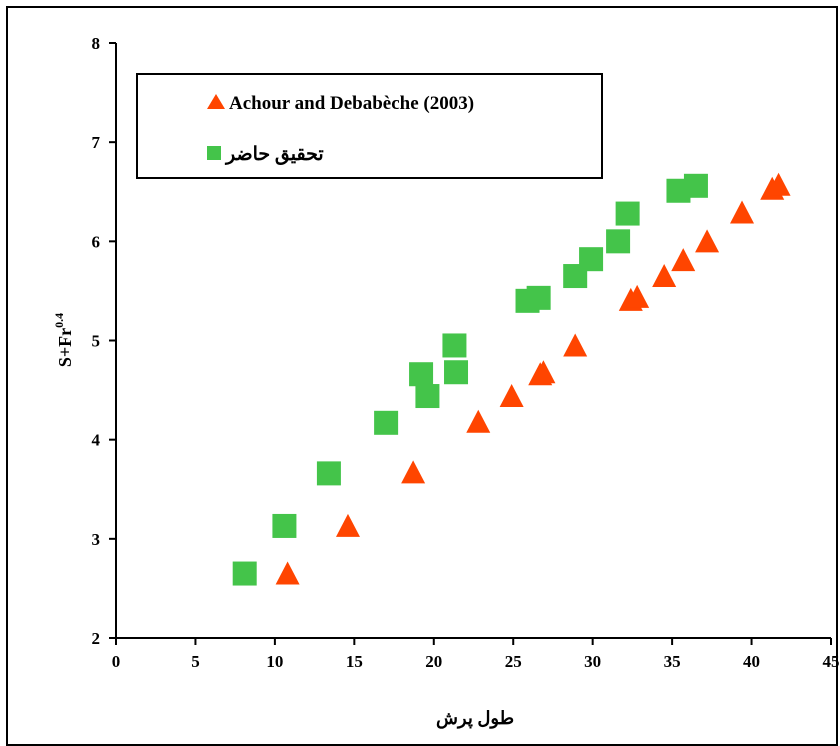 The height and width of the screenshot is (746, 840). I want to click on x-tick-label: 40, so click(751, 661).